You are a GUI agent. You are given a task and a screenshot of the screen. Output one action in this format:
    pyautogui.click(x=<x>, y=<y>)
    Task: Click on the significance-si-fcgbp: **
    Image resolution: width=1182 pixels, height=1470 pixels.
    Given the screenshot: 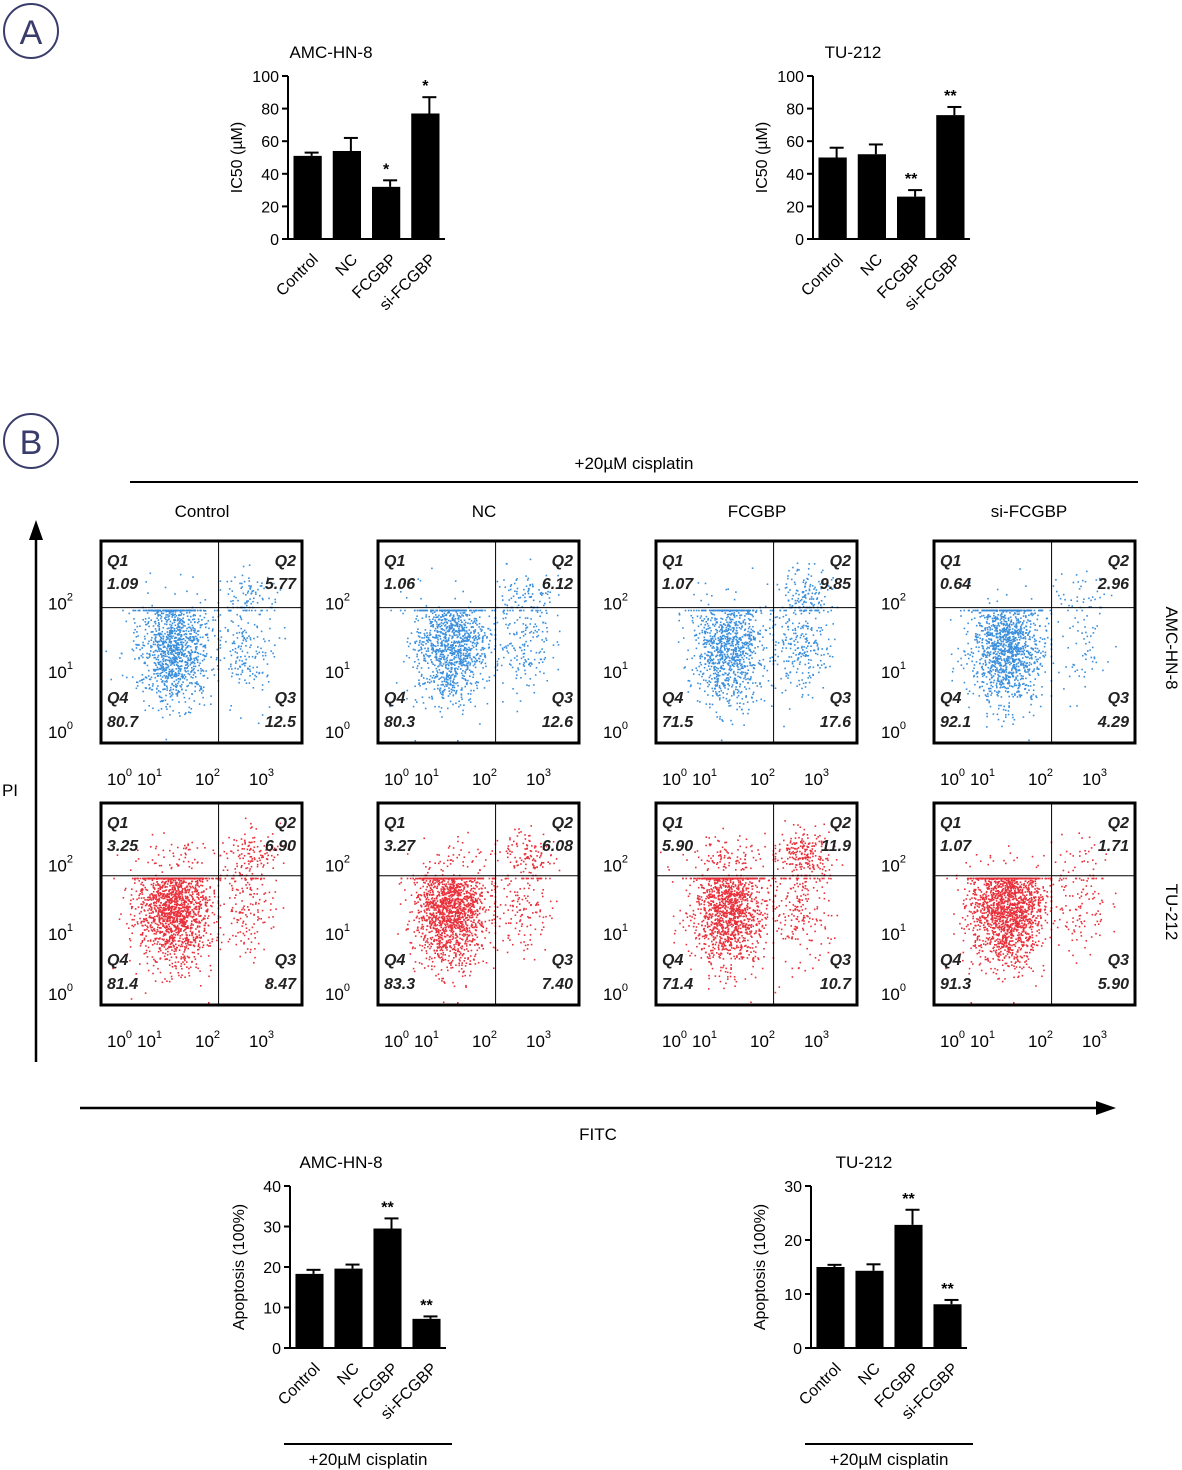 What is the action you would take?
    pyautogui.click(x=950, y=96)
    